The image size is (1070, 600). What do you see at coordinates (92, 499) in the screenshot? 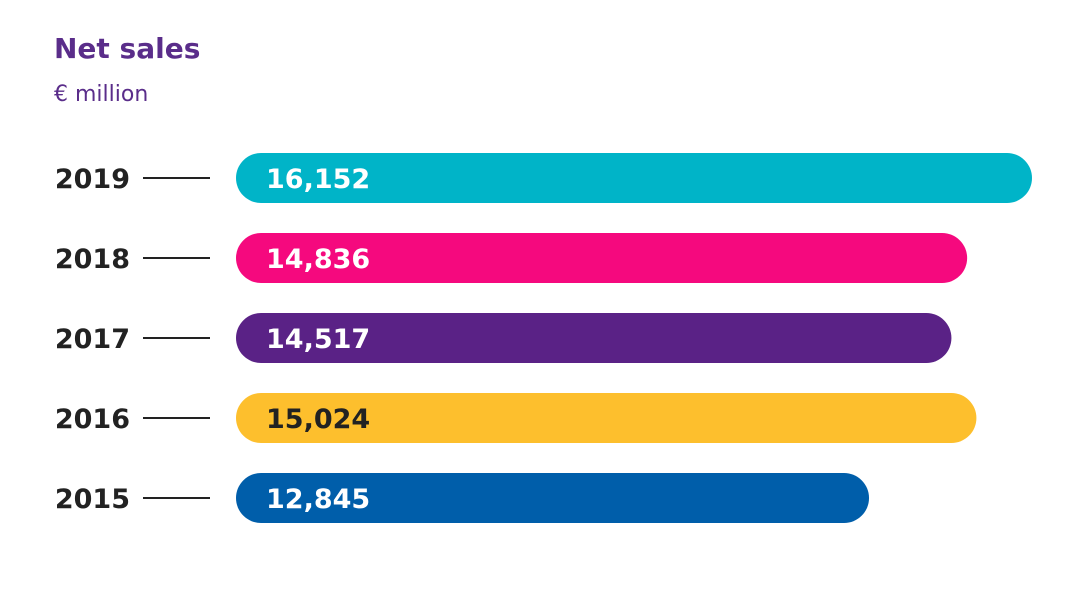
I see `year-label: 2015` at bounding box center [92, 499].